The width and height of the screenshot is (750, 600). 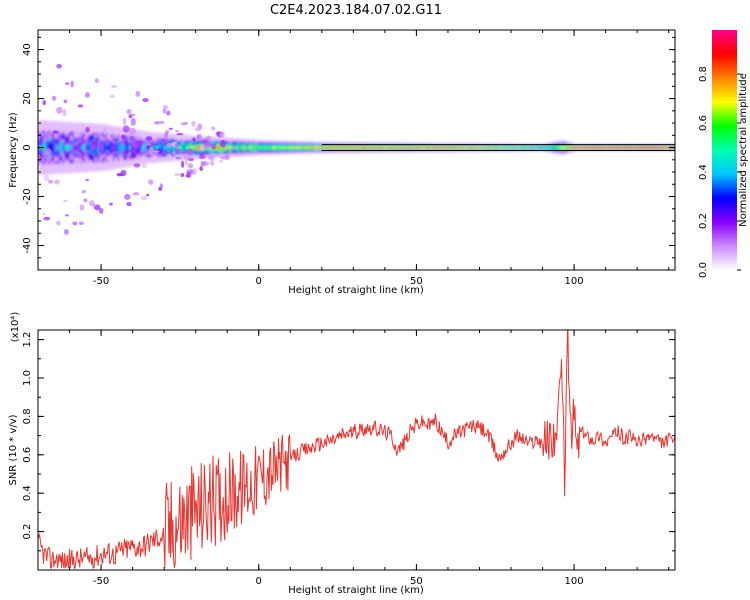 I want to click on colorbar-tick-label: 0.4, so click(x=703, y=172).